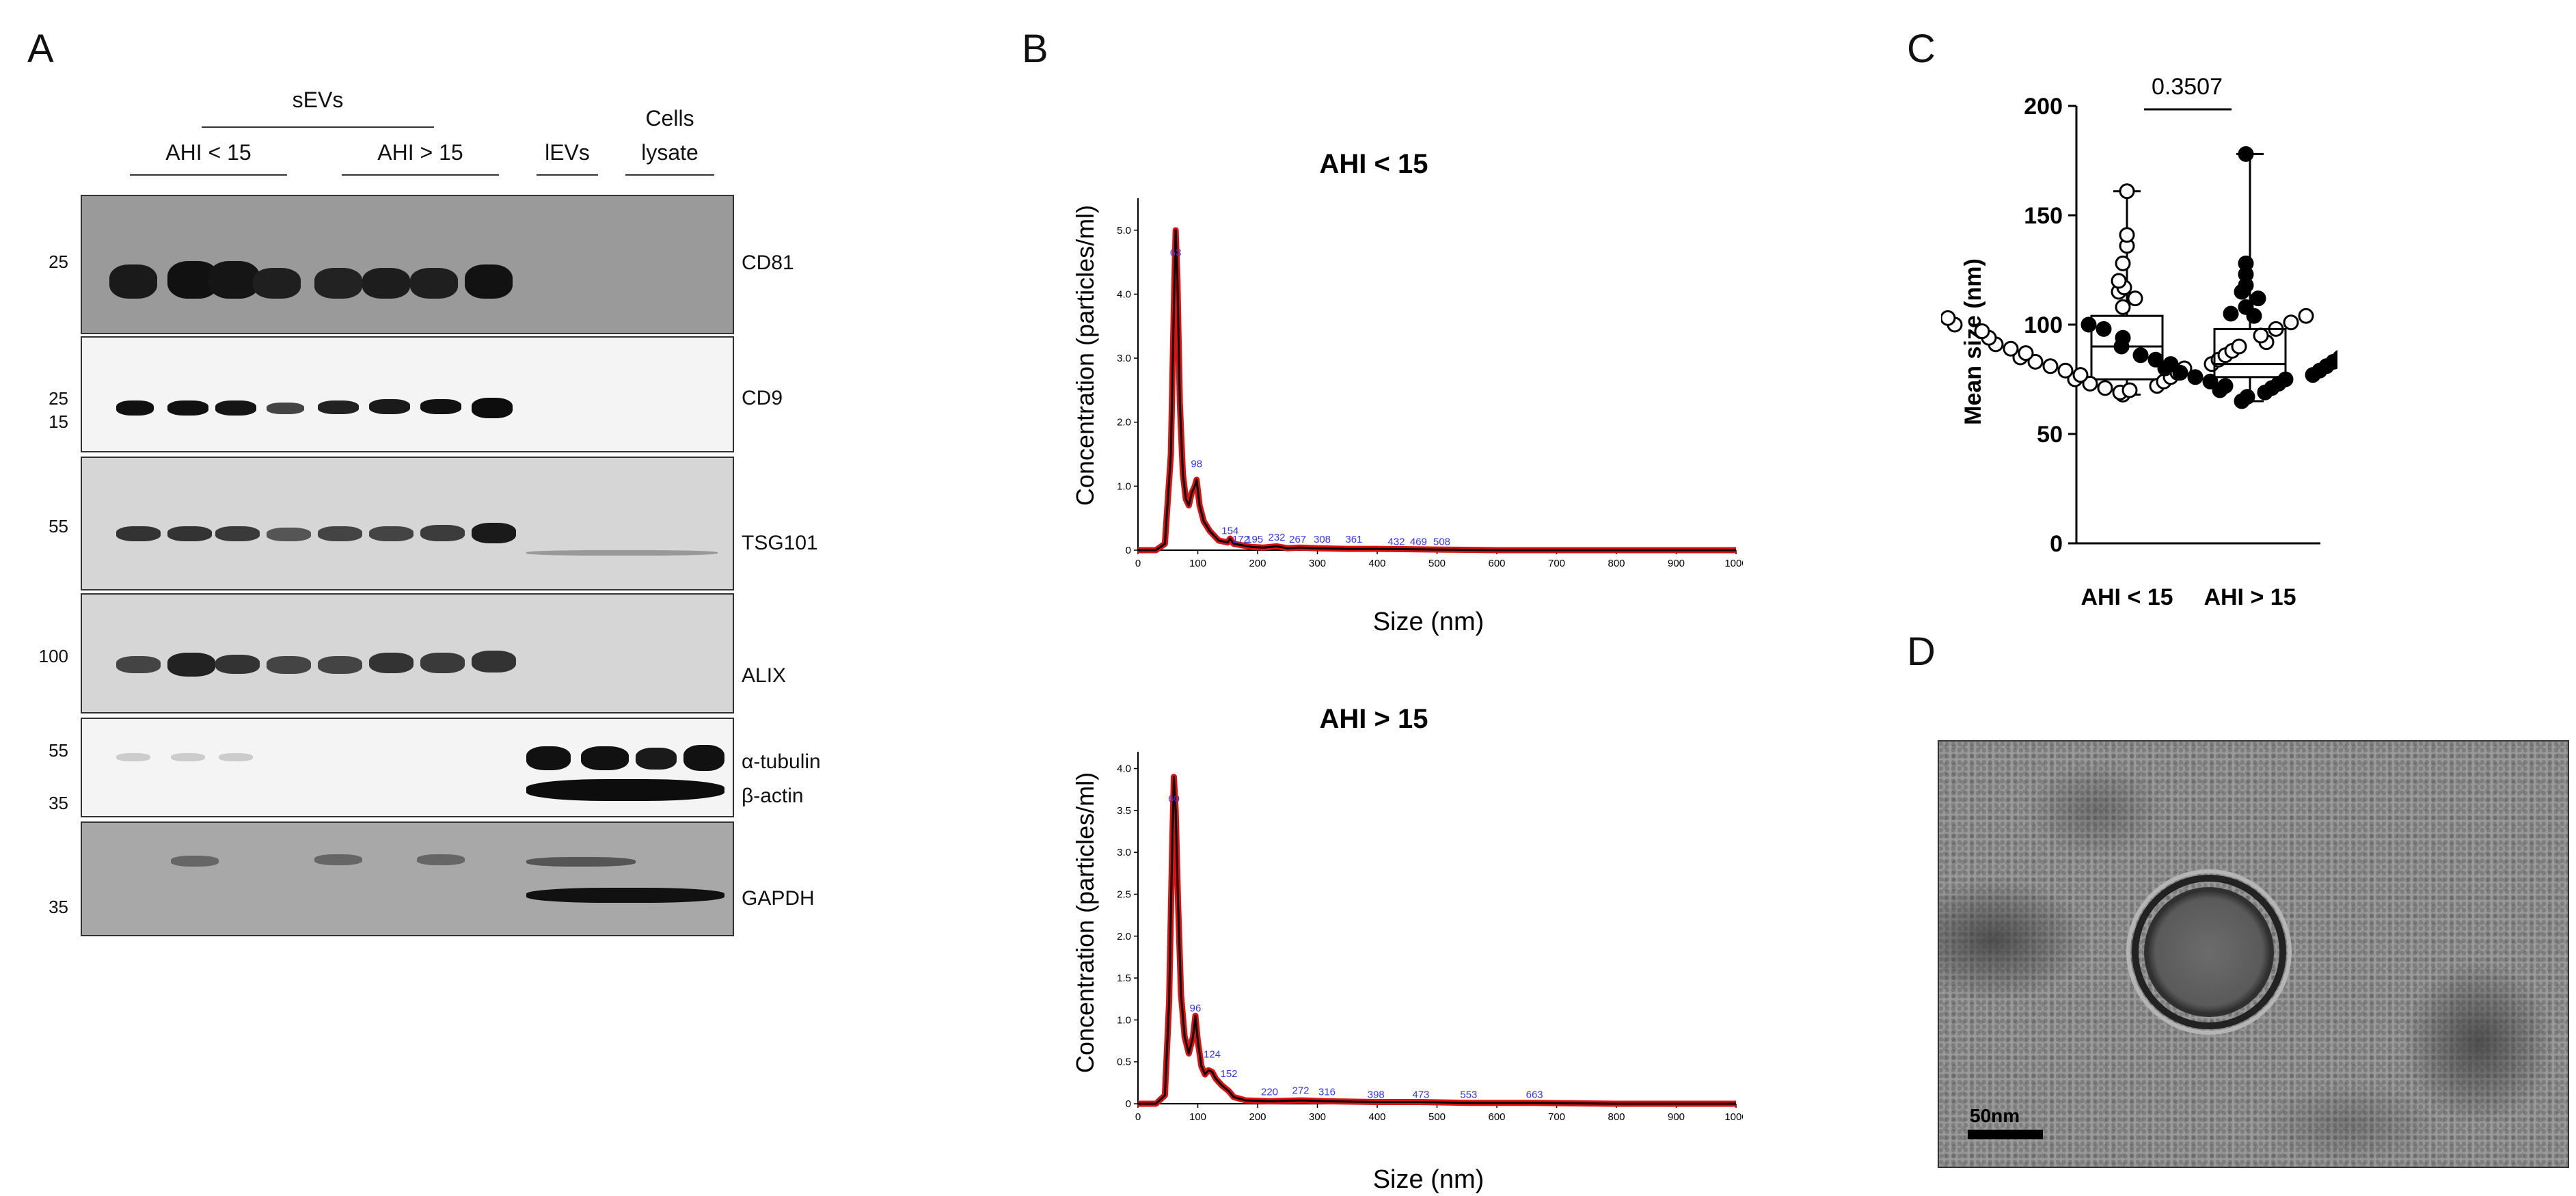 Image resolution: width=2576 pixels, height=1196 pixels. I want to click on header-group-1: AHI < 15, so click(209, 152).